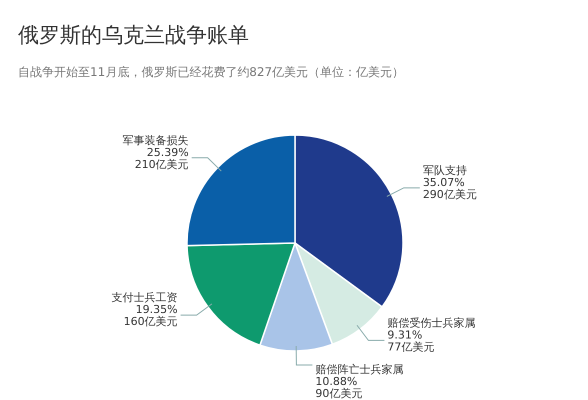 The width and height of the screenshot is (588, 400). Describe the element at coordinates (145, 297) in the screenshot. I see `slice-label: 支付士兵工资` at that location.